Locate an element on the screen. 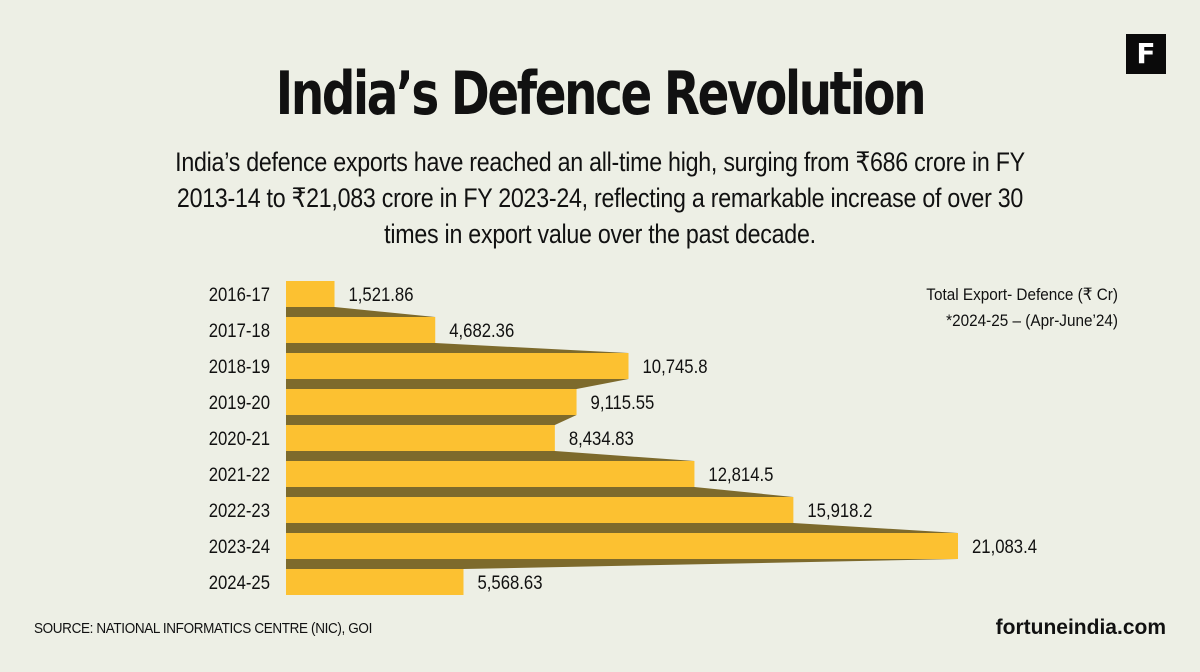 Image resolution: width=1200 pixels, height=672 pixels. value-label: 21,083.4 is located at coordinates (1004, 546).